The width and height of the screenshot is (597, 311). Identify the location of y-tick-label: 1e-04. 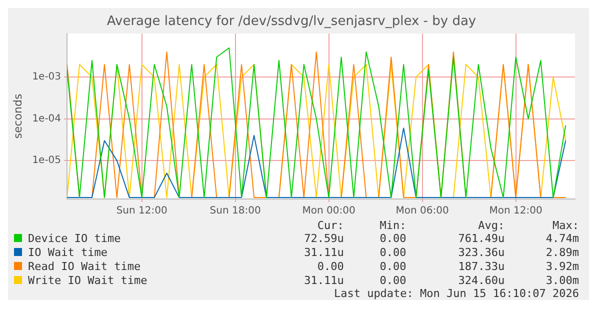
(47, 118).